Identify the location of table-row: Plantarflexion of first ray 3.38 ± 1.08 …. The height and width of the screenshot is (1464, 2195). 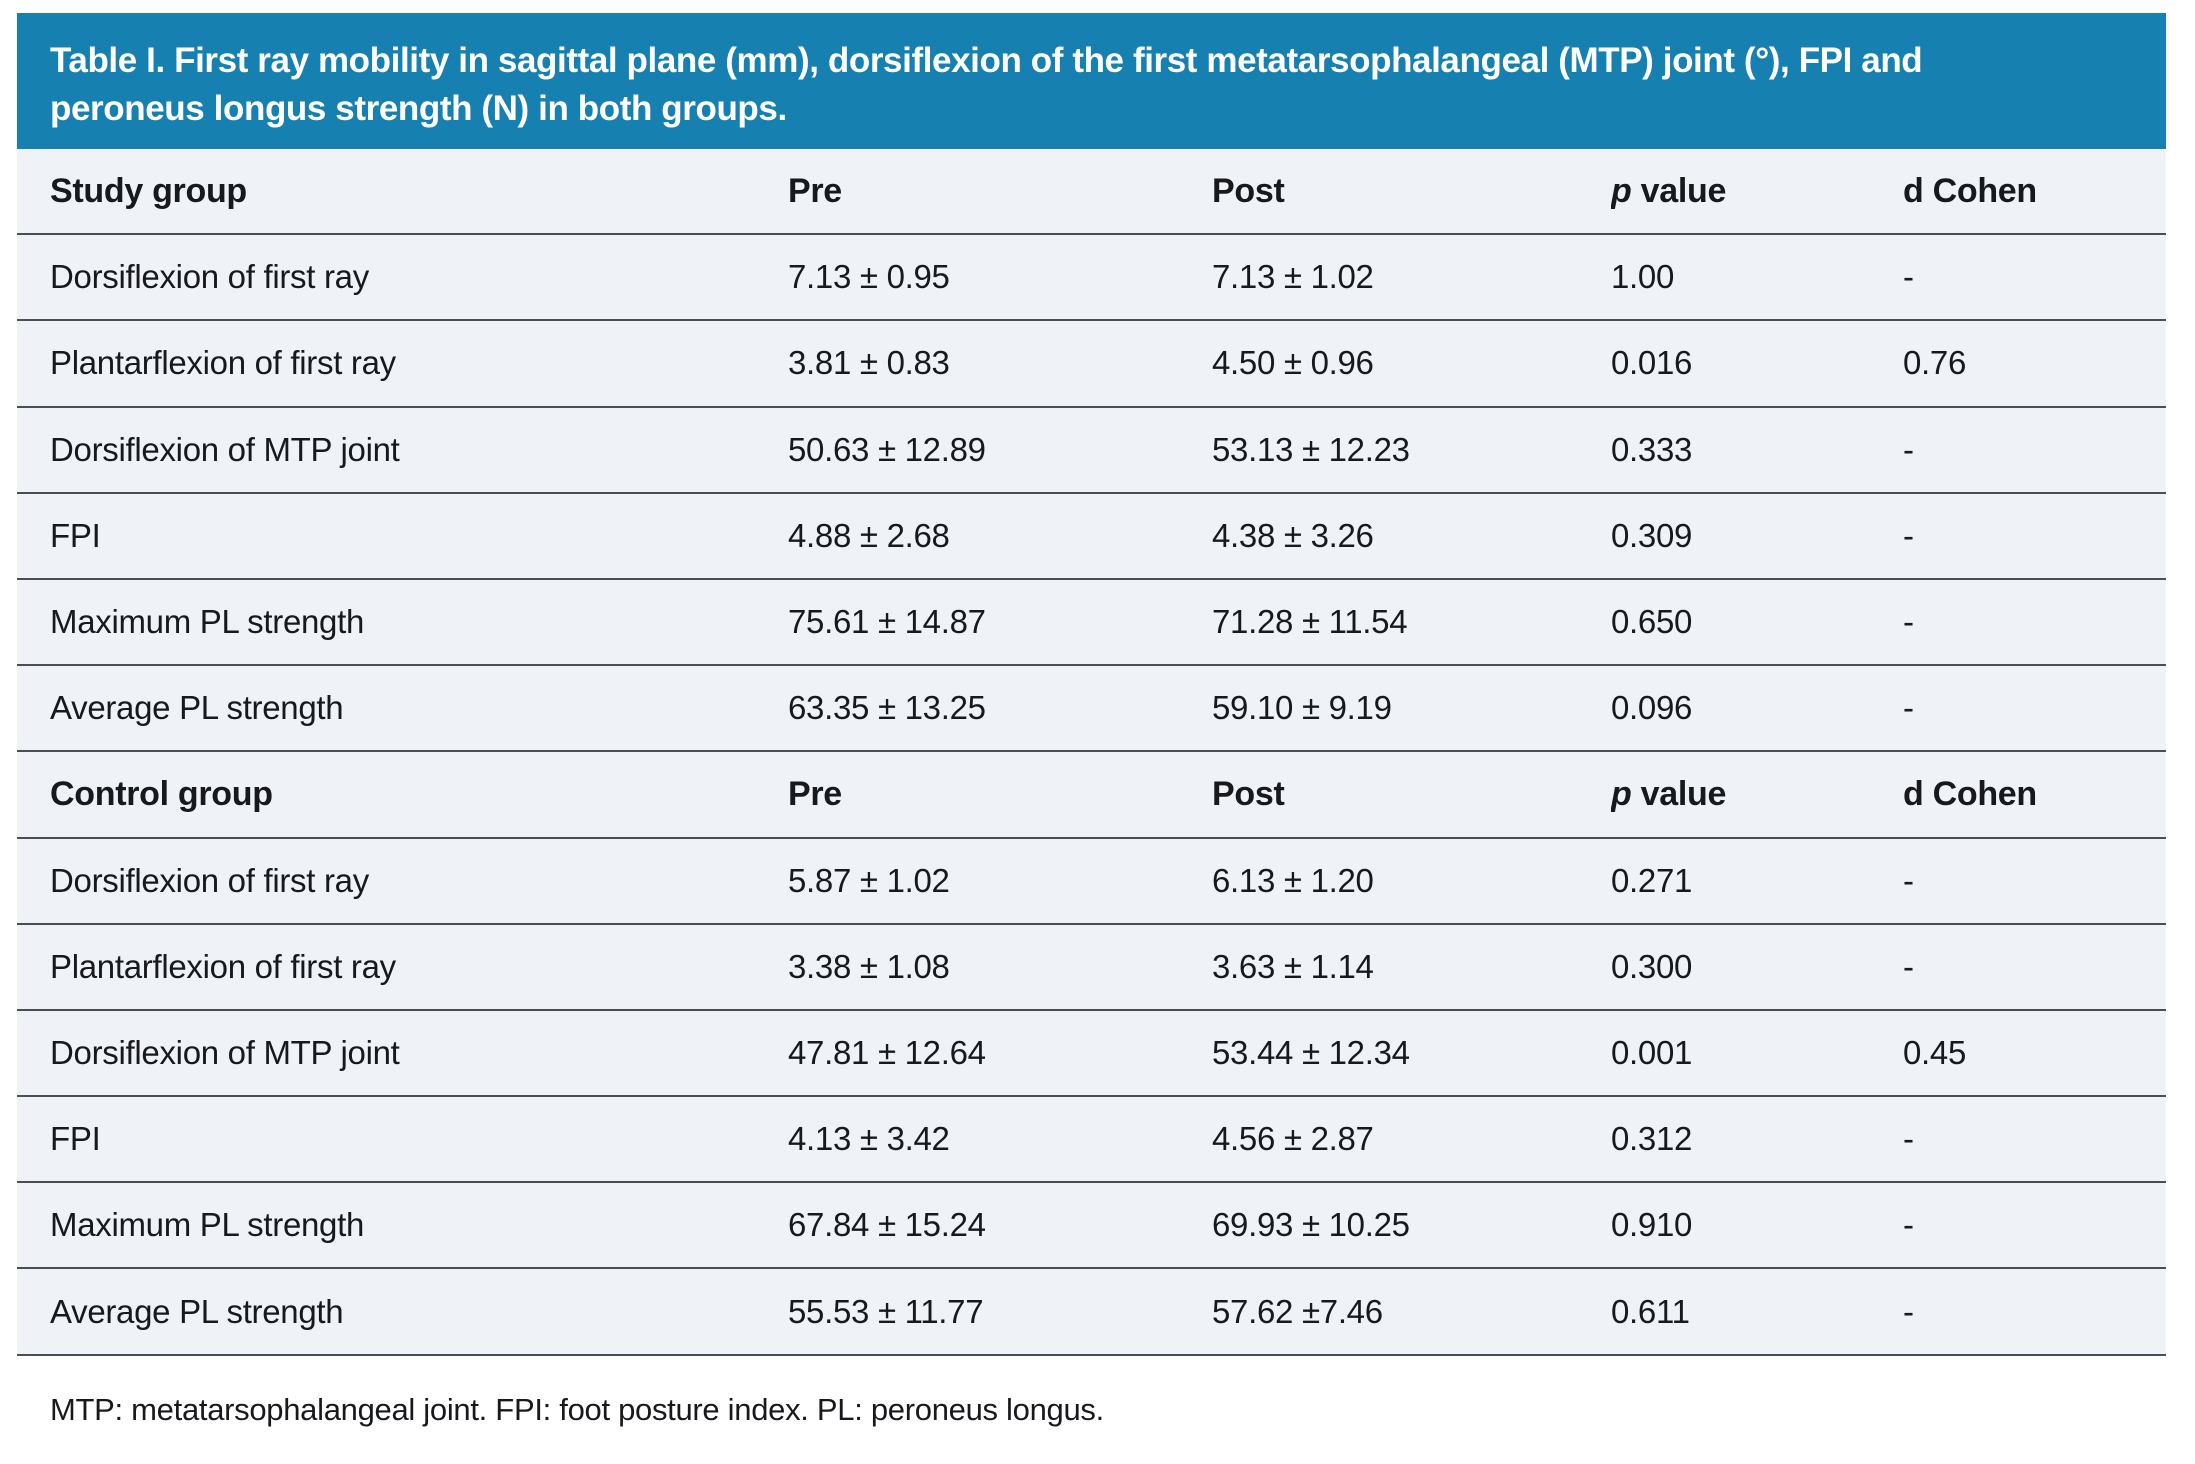
(1091, 967).